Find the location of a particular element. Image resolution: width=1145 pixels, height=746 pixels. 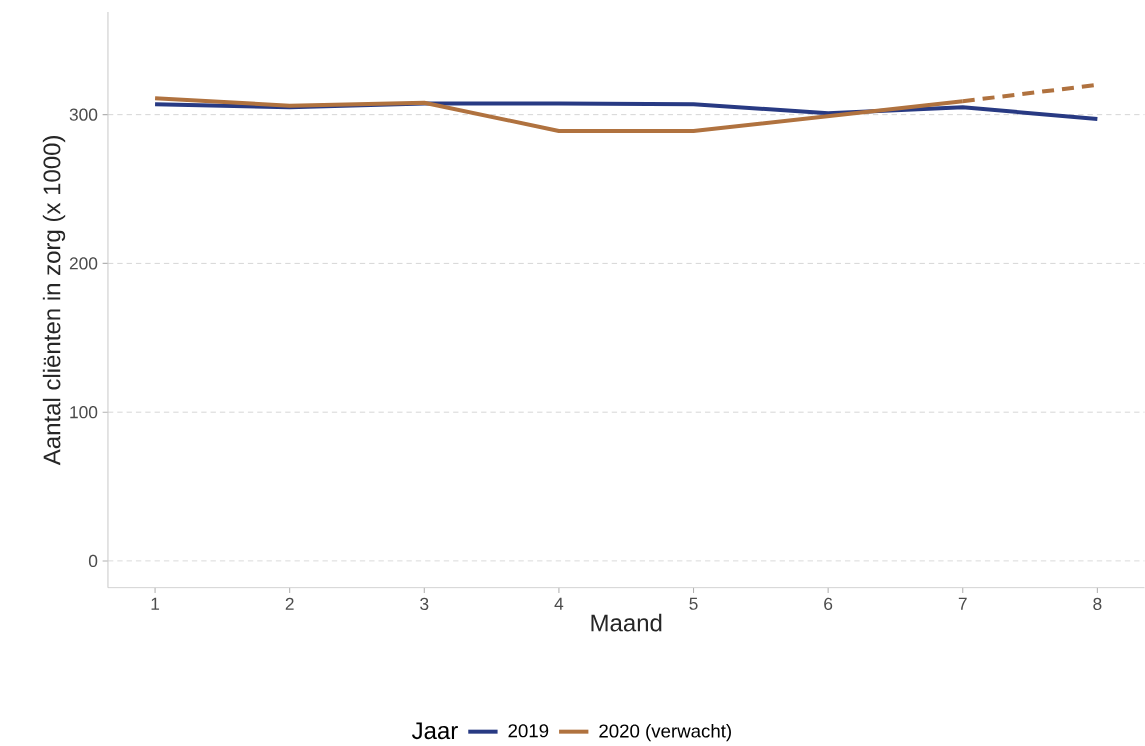

y-tick-label: 300 is located at coordinates (83, 114).